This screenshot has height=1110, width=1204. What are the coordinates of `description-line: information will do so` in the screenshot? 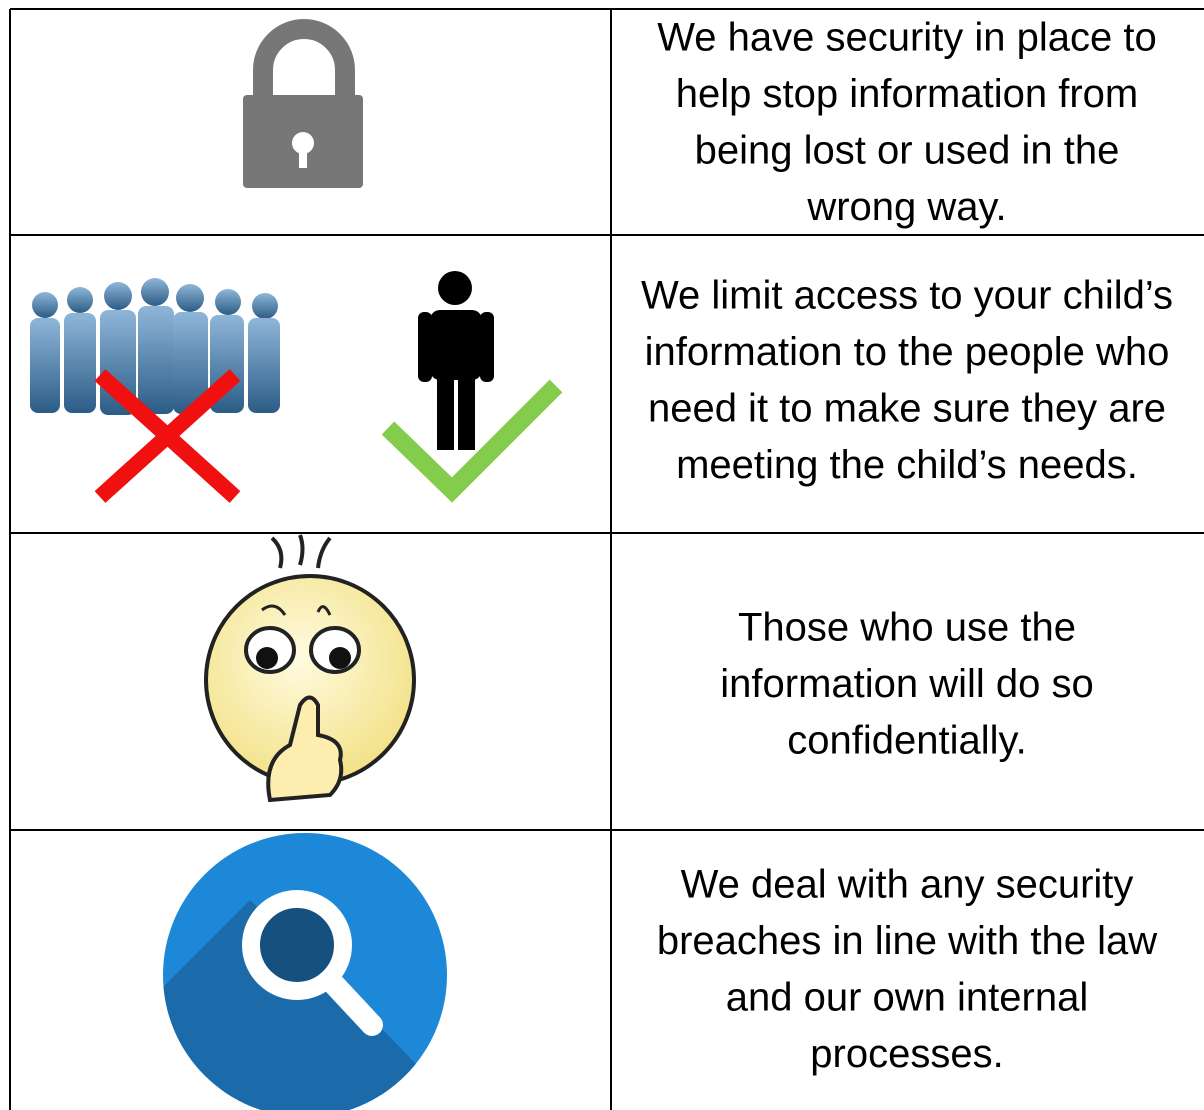 It's located at (907, 684).